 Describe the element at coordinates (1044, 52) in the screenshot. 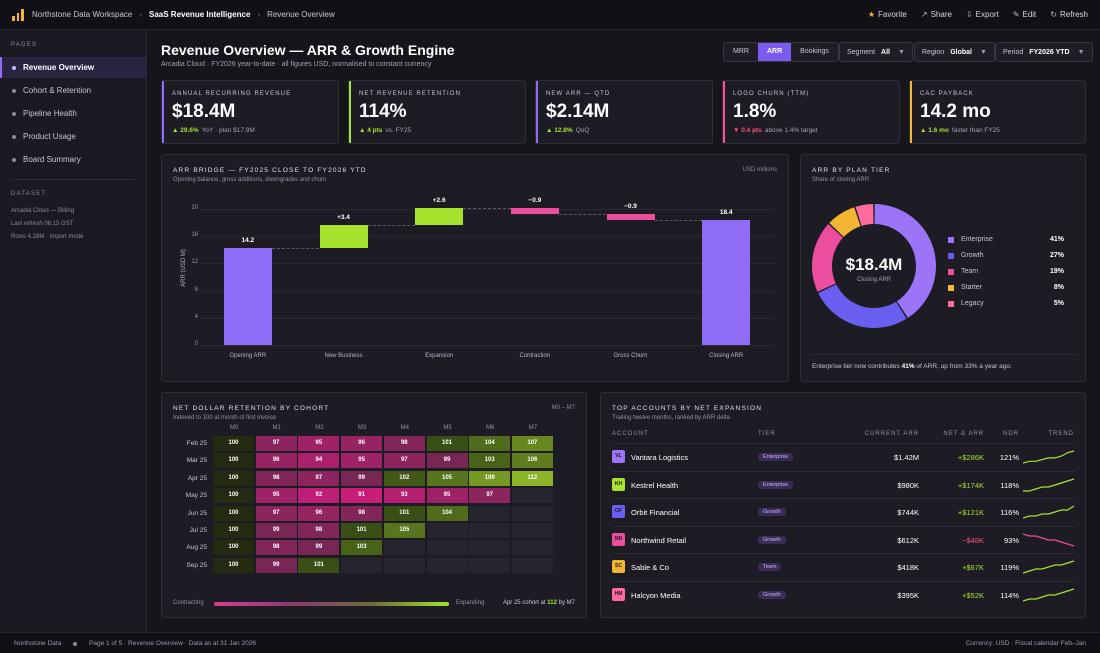

I see `period-filter: Period FY2026 YTD ▼` at that location.